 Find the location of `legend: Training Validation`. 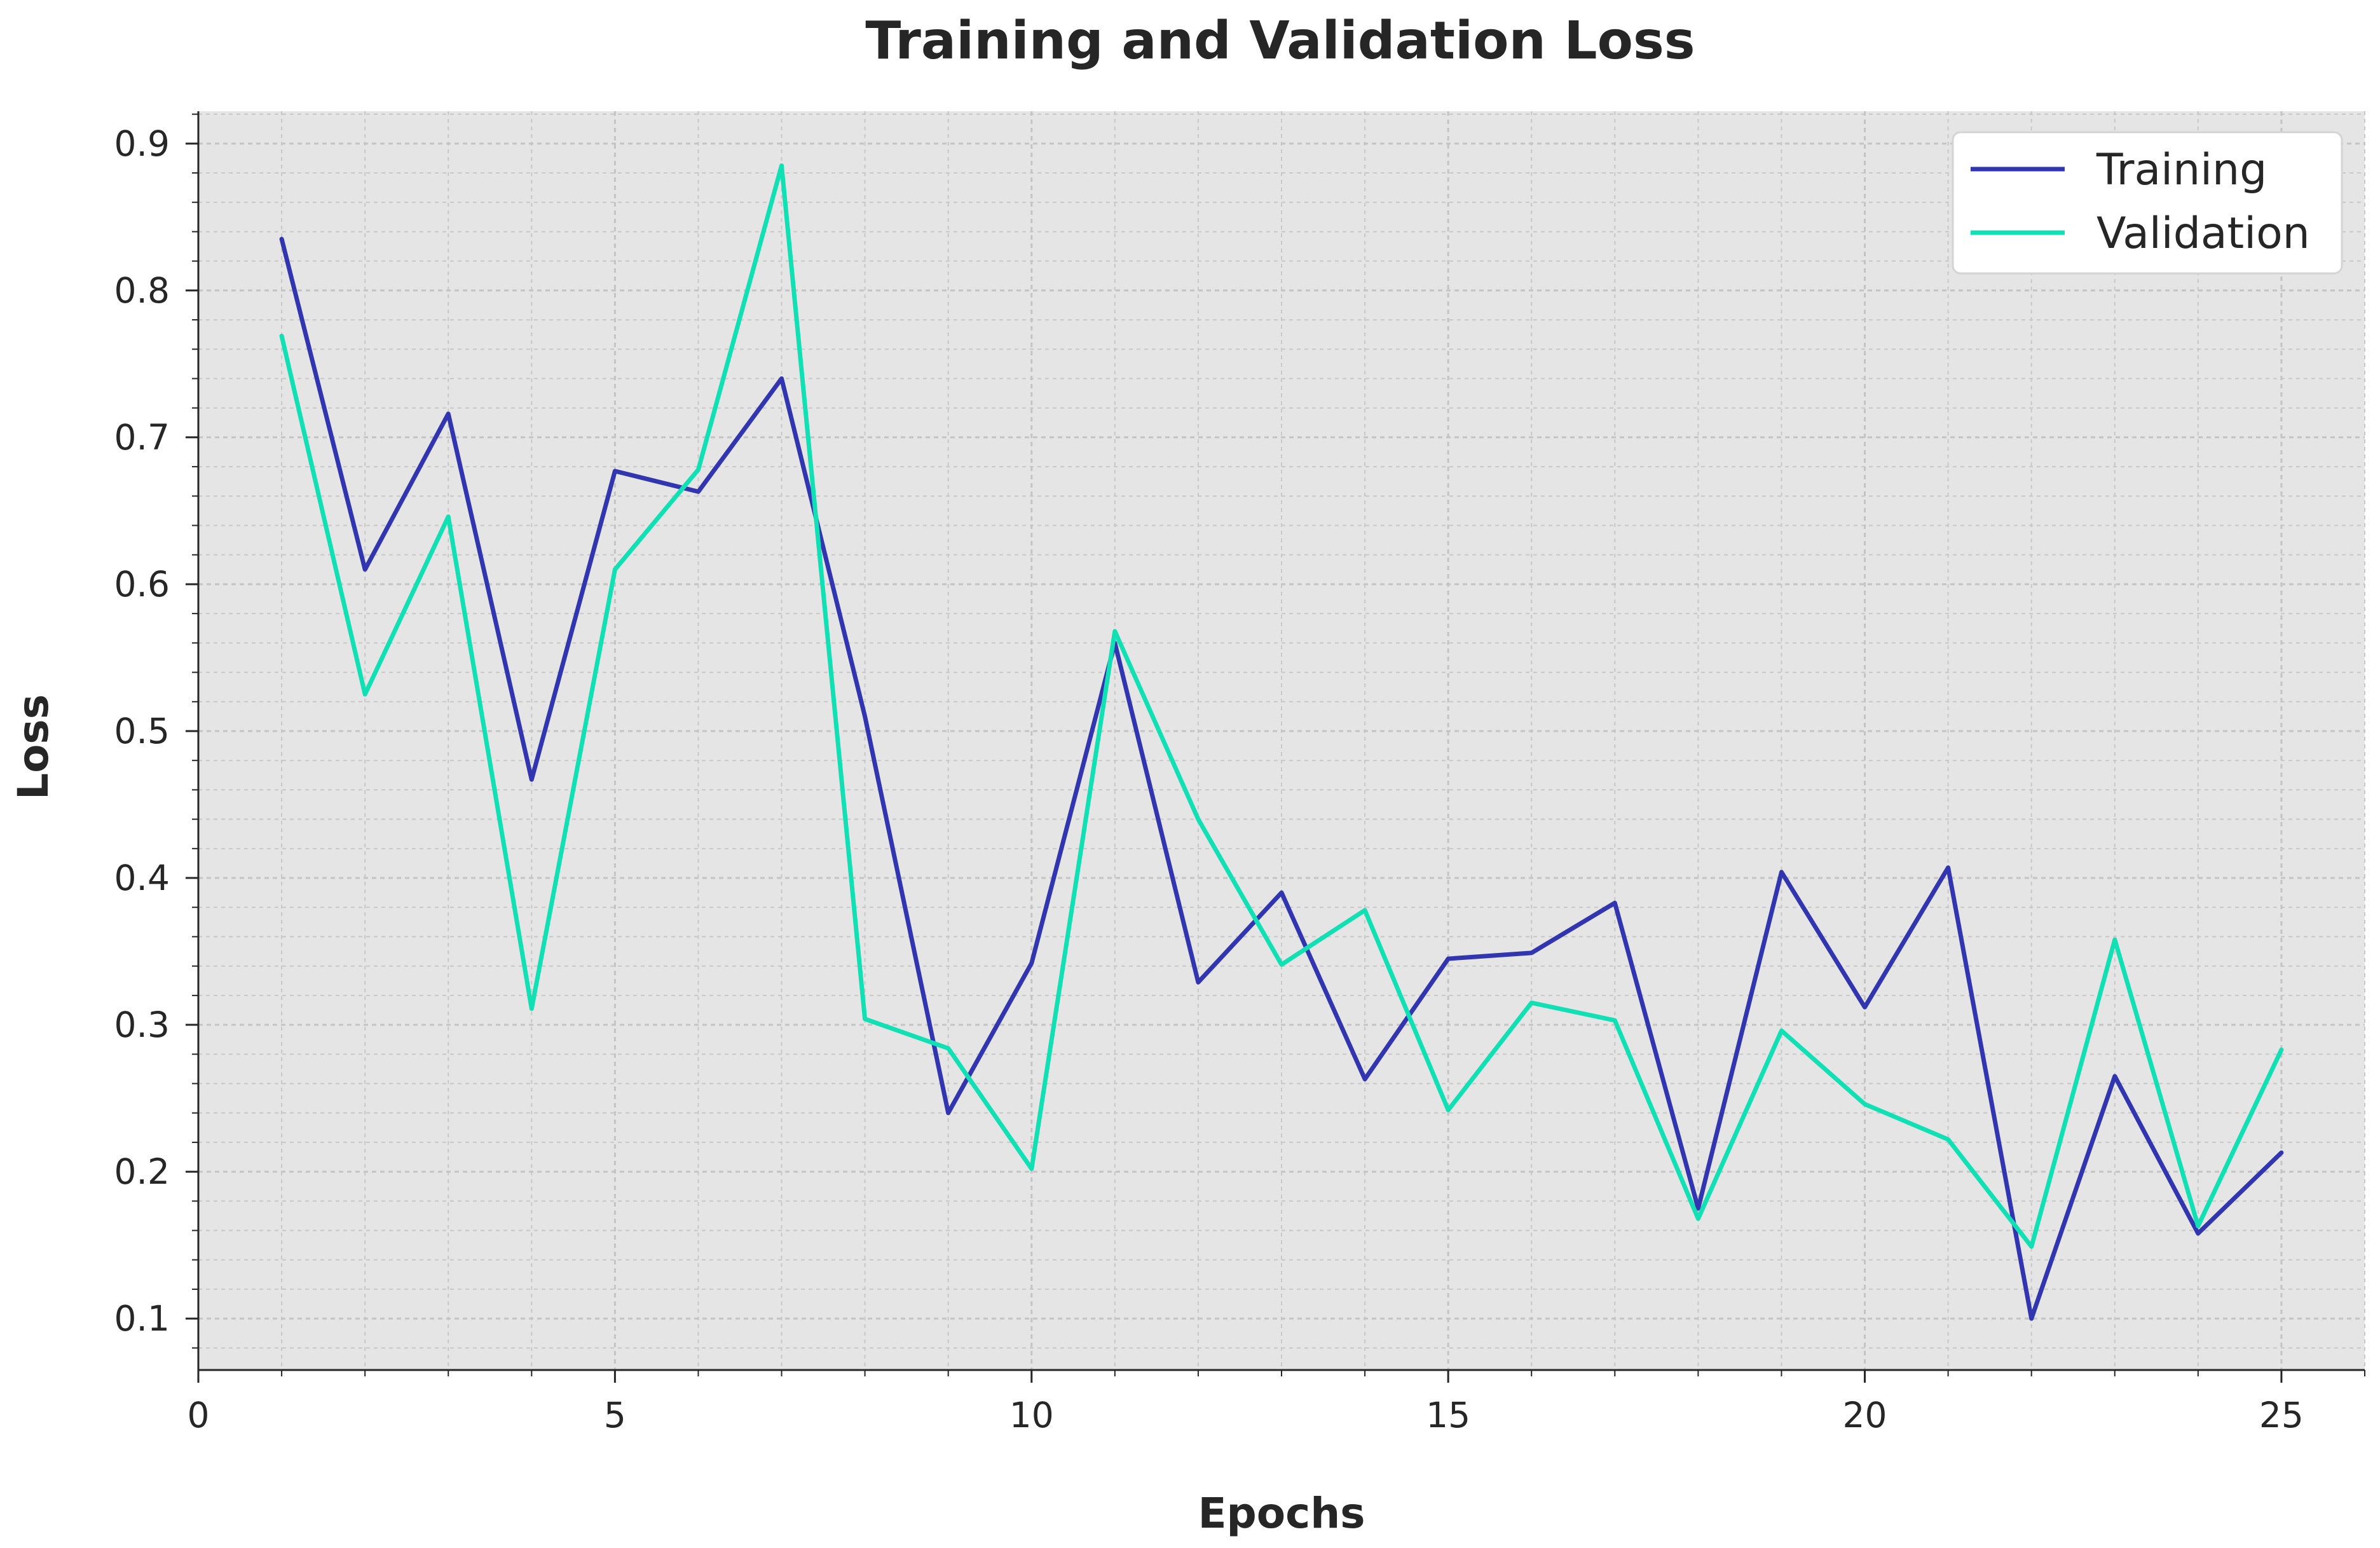

legend: Training Validation is located at coordinates (2147, 203).